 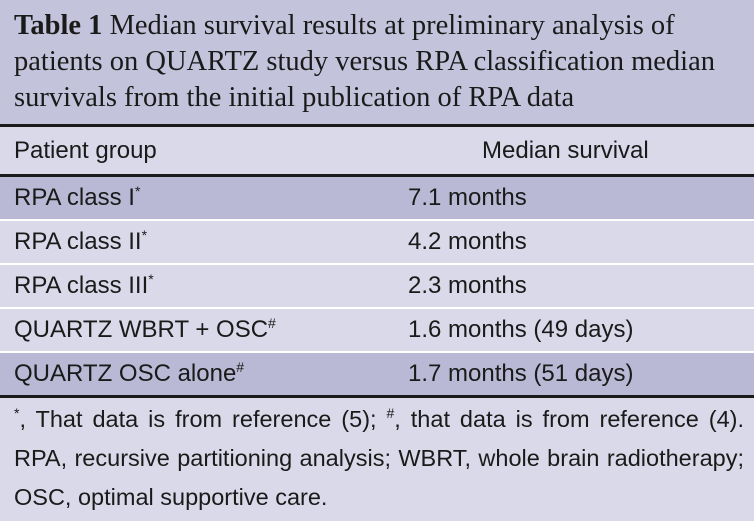 What do you see at coordinates (85, 150) in the screenshot?
I see `header-patient-group: Patient group` at bounding box center [85, 150].